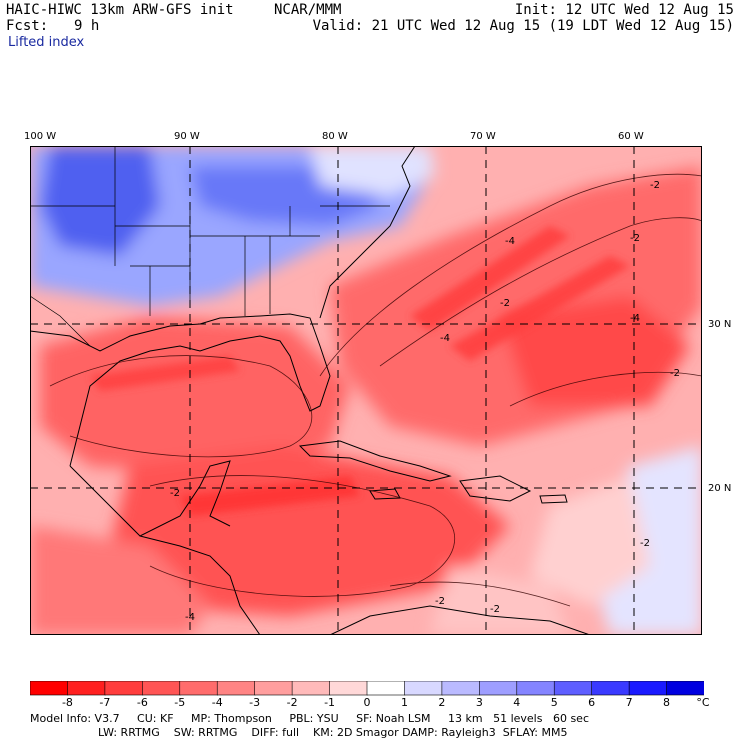 The height and width of the screenshot is (740, 740). Describe the element at coordinates (479, 702) in the screenshot. I see `colorbar-tick-label: 3` at that location.